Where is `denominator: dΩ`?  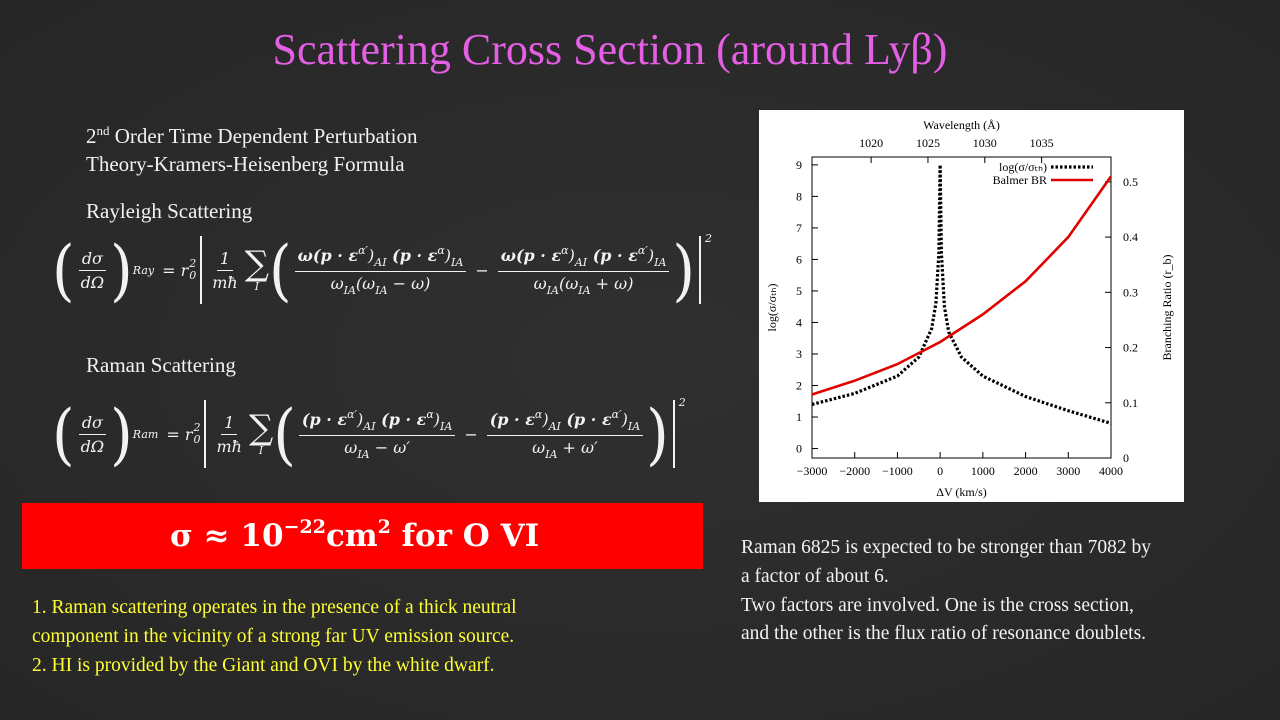 denominator: dΩ is located at coordinates (93, 445).